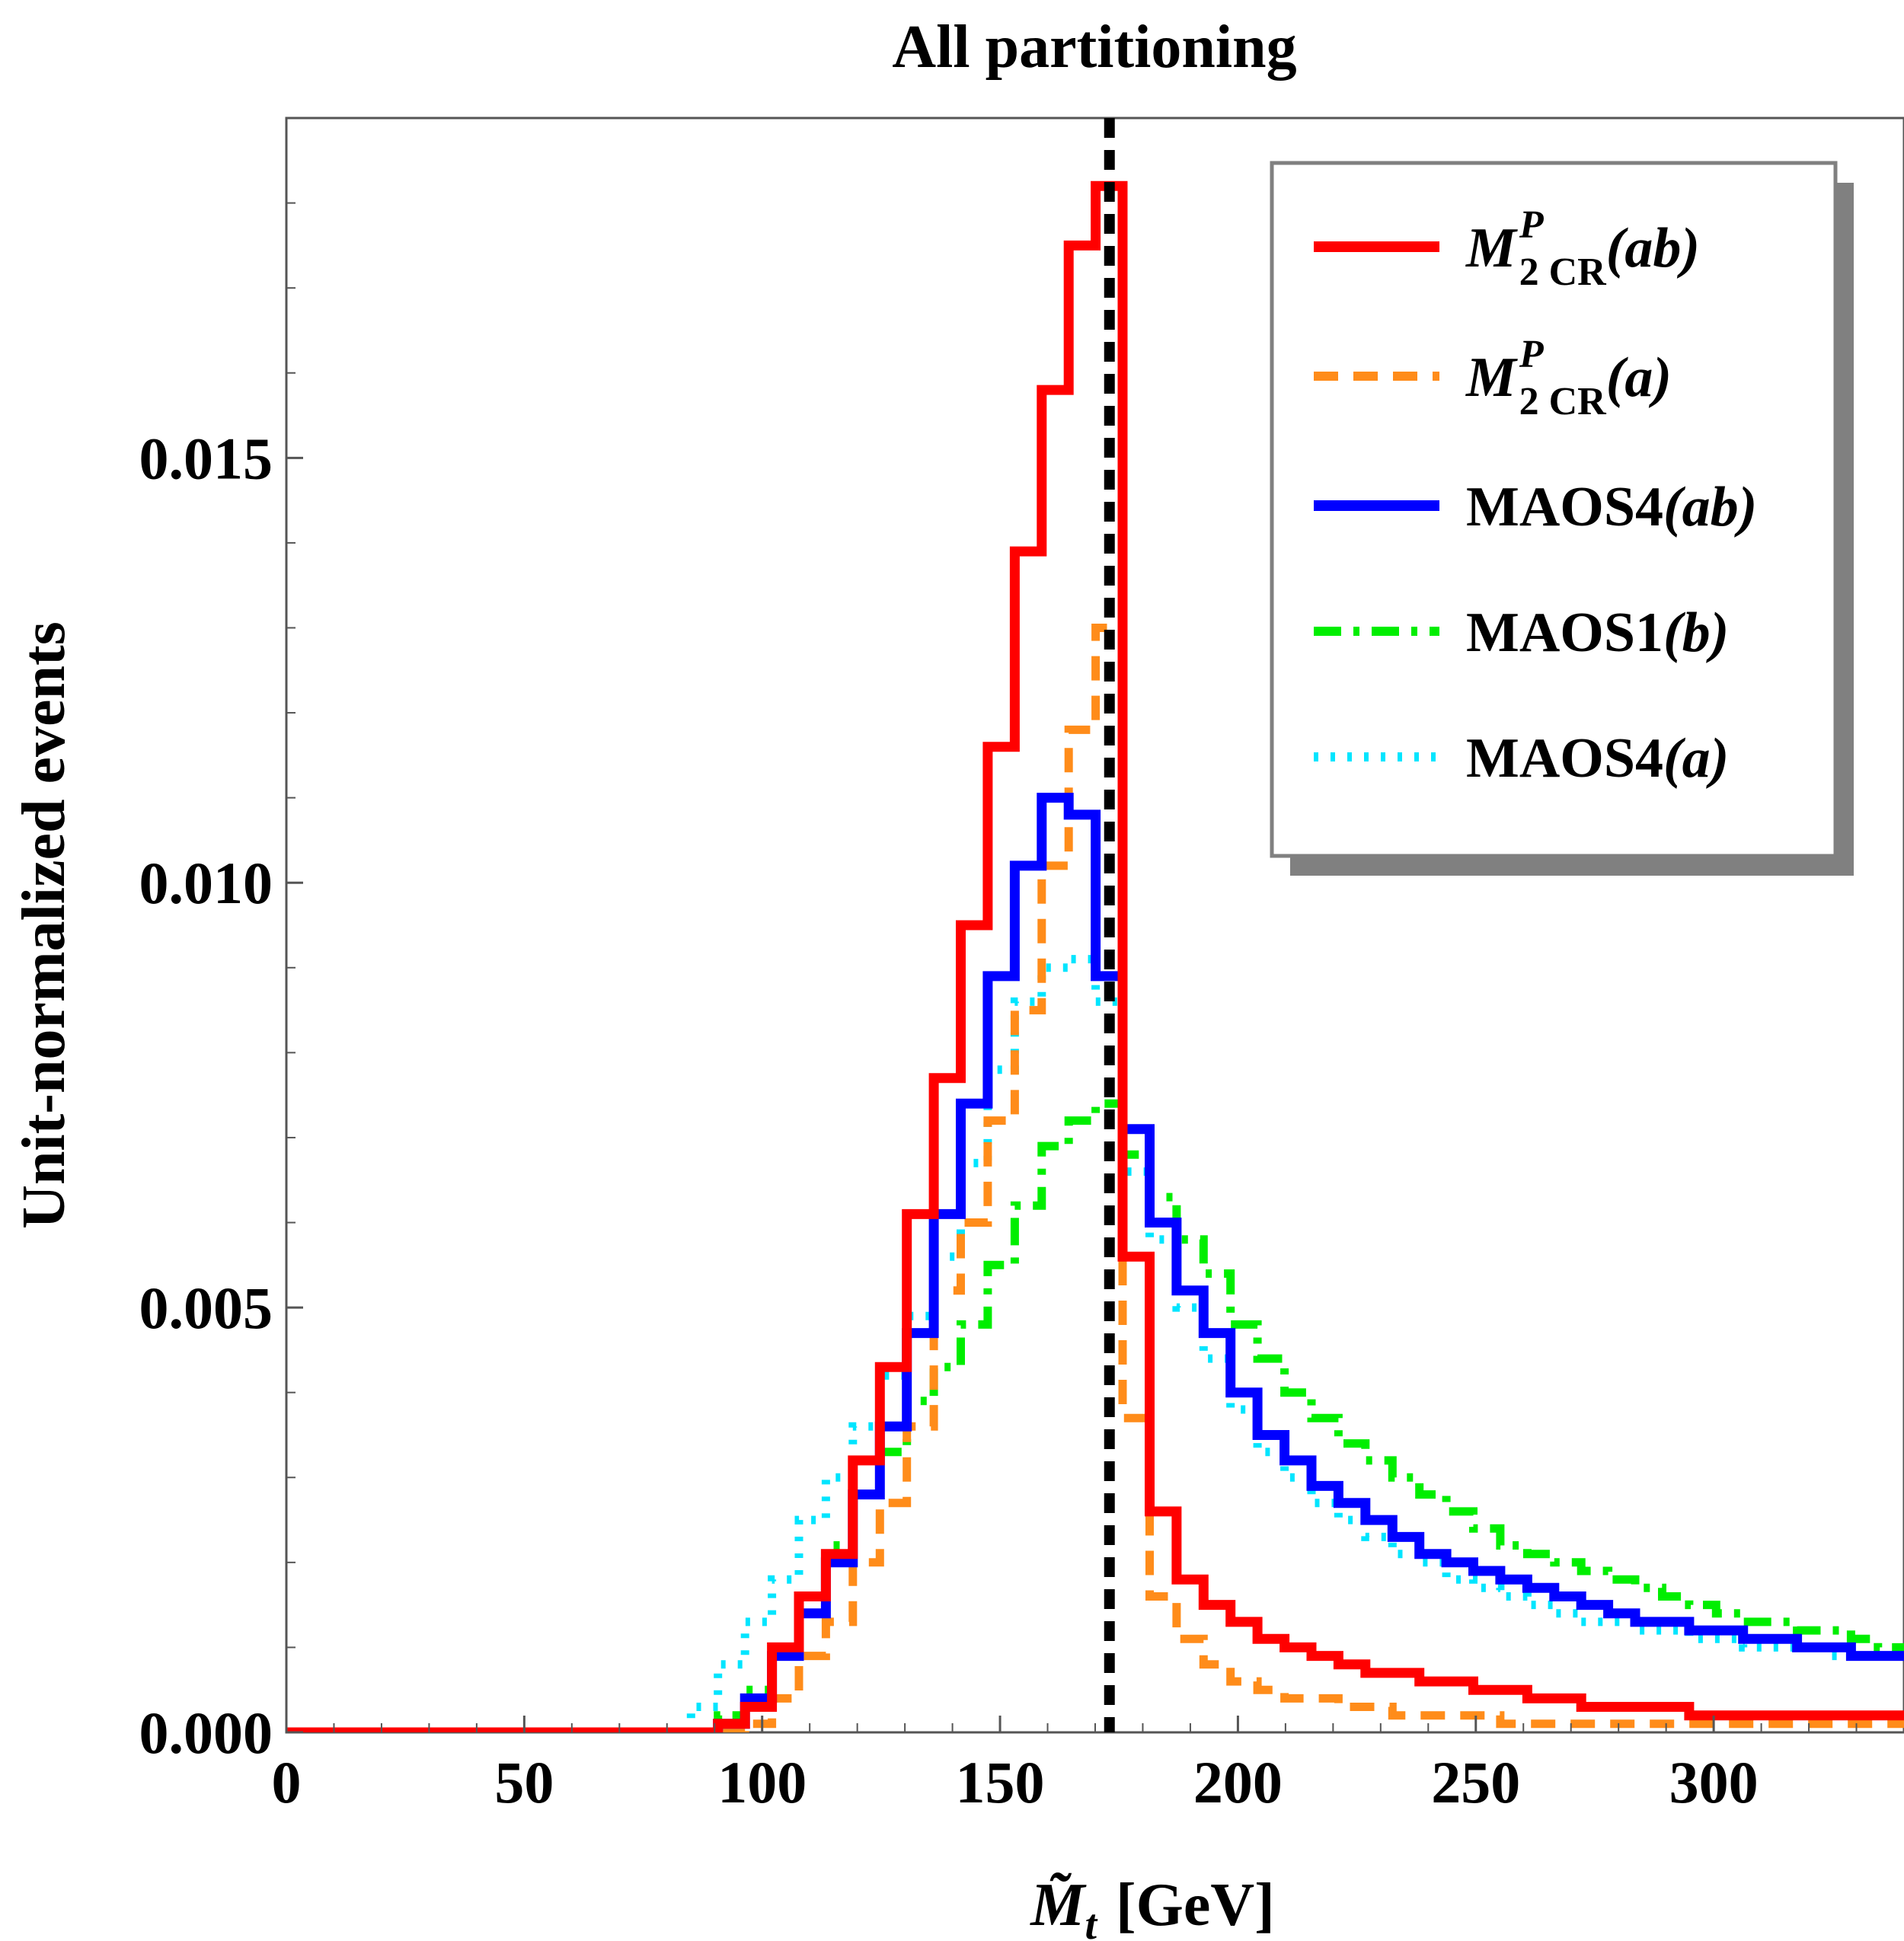 This screenshot has height=1941, width=1904. Describe the element at coordinates (524, 1782) in the screenshot. I see `x-tick-label: 50` at that location.